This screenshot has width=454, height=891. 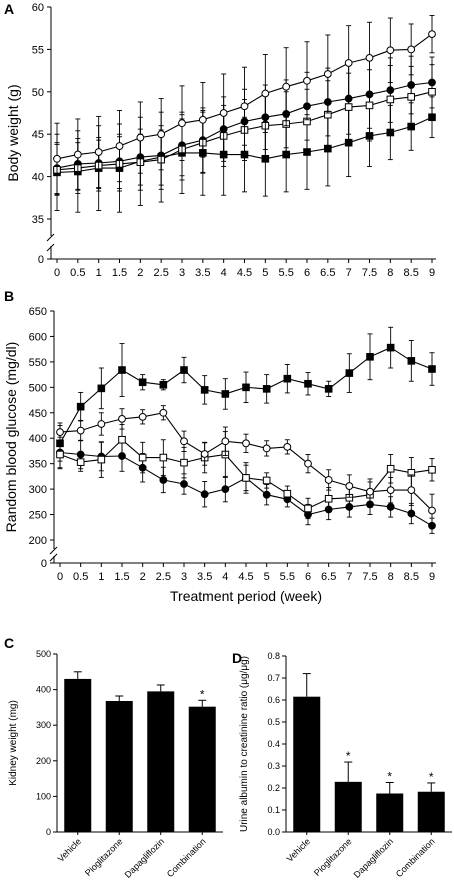 I want to click on x-tick-label: 4, so click(x=225, y=577).